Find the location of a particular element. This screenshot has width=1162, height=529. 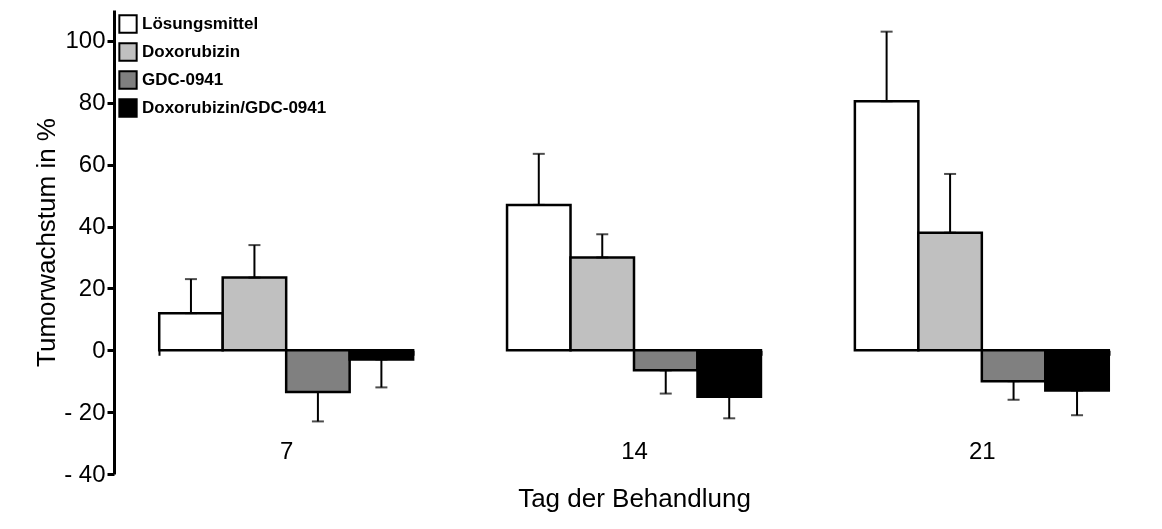

y-axis-title: Tumorwachstum in % is located at coordinates (46, 242).